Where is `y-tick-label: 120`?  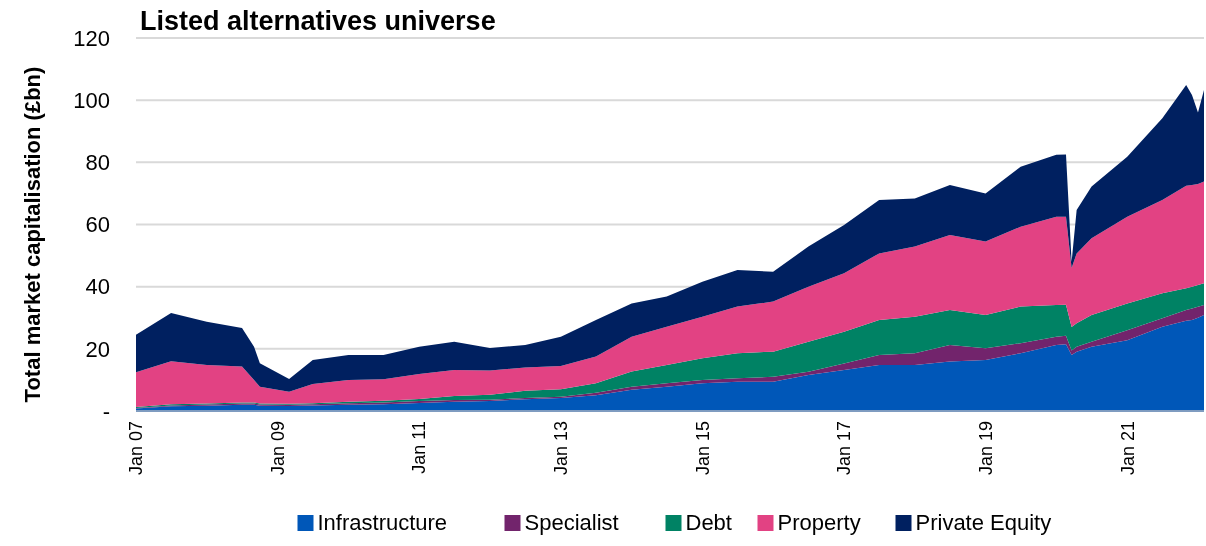
y-tick-label: 120 is located at coordinates (91, 38).